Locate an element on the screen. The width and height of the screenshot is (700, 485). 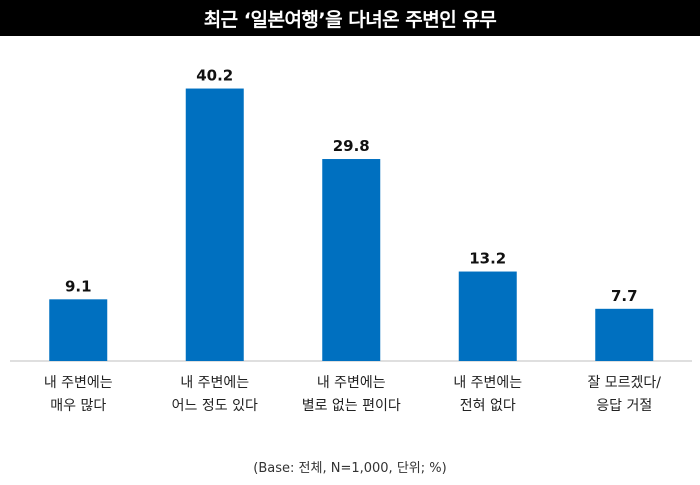
category-label-5-line-2: 응답 거절 is located at coordinates (624, 406).